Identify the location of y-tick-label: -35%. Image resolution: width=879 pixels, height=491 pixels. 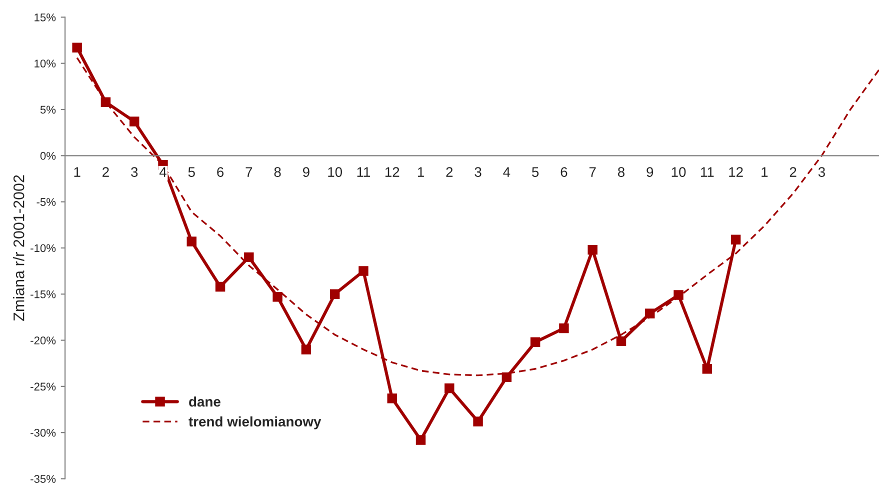
(43, 478).